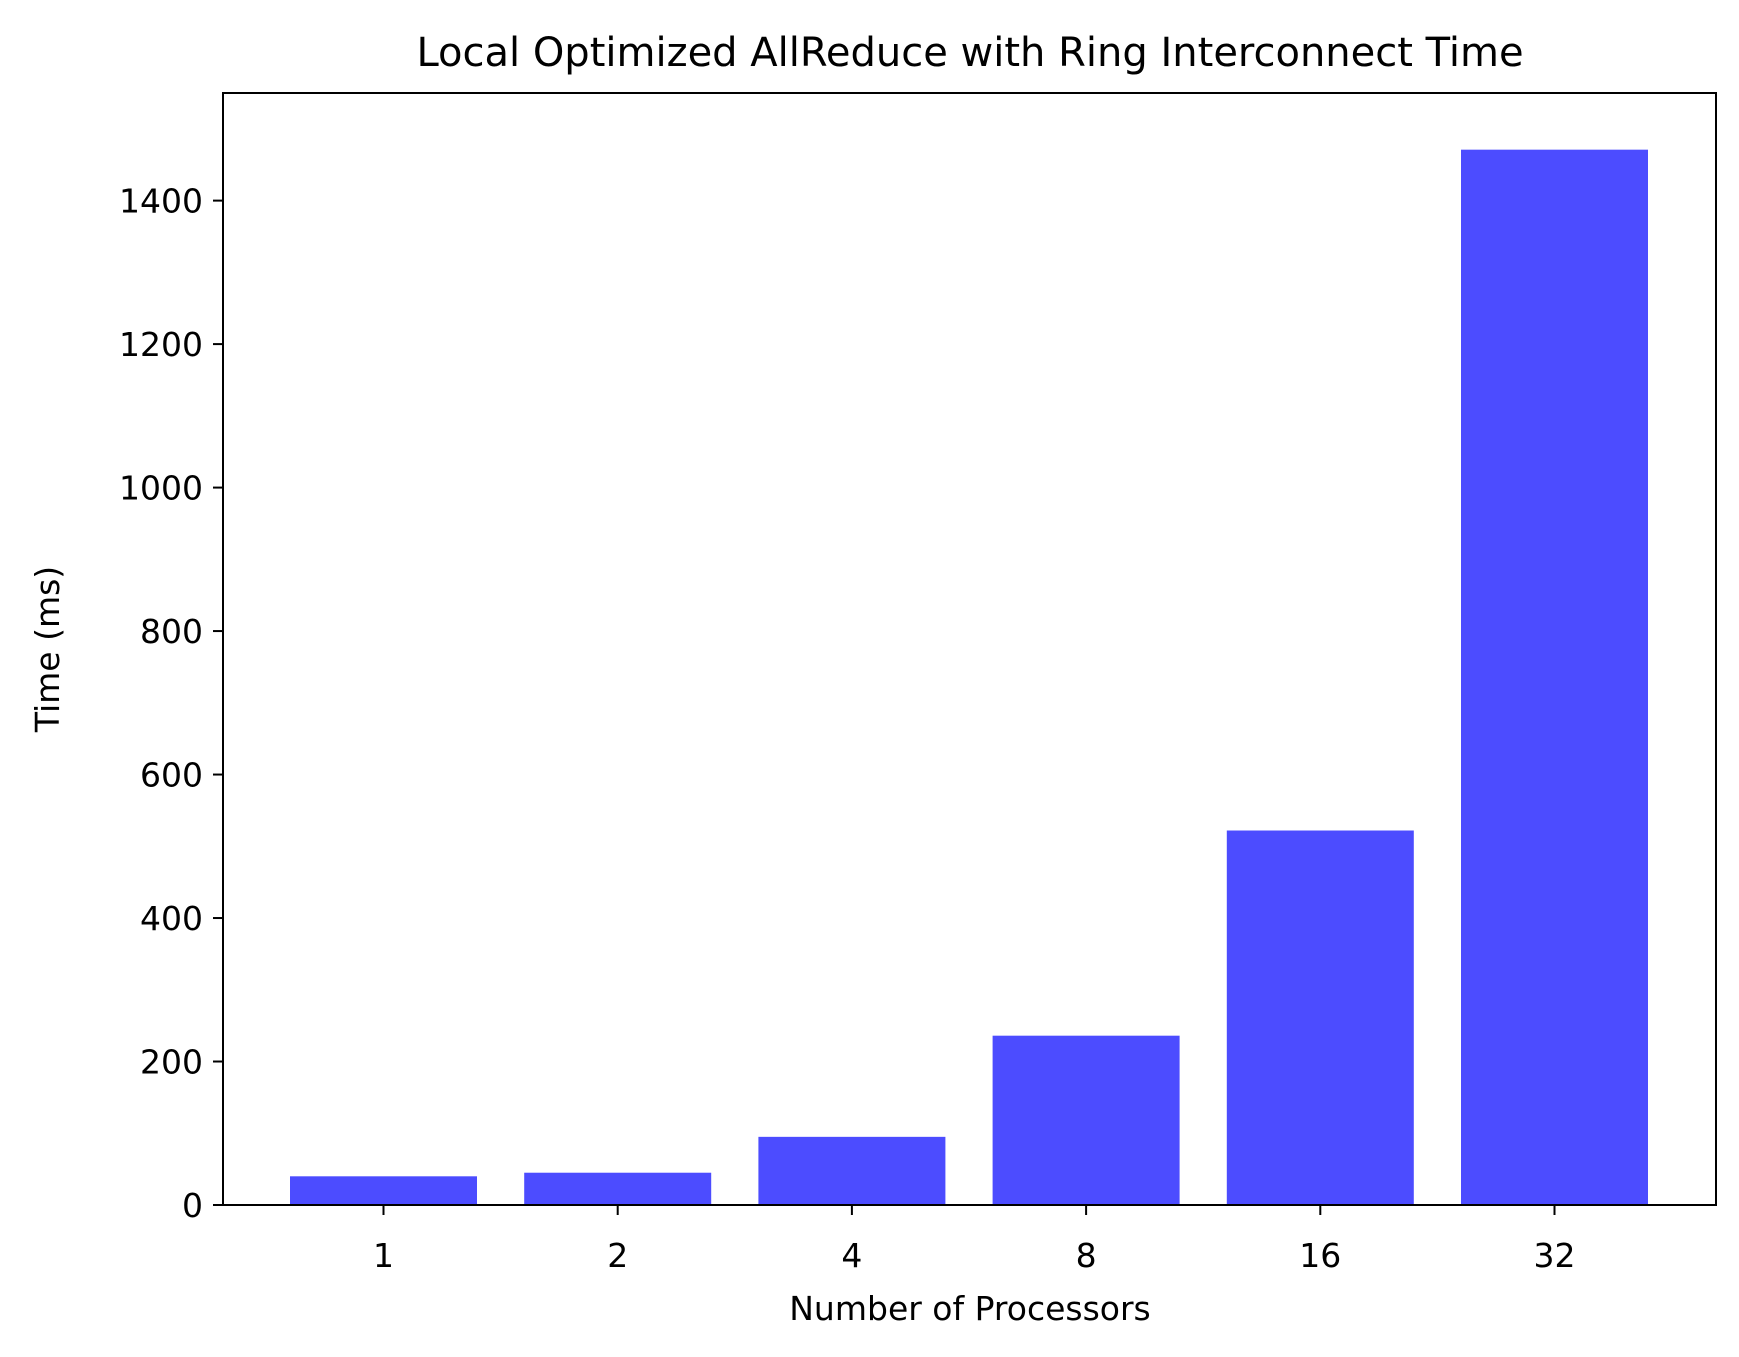  Describe the element at coordinates (171, 775) in the screenshot. I see `y-tick-label: 600` at that location.